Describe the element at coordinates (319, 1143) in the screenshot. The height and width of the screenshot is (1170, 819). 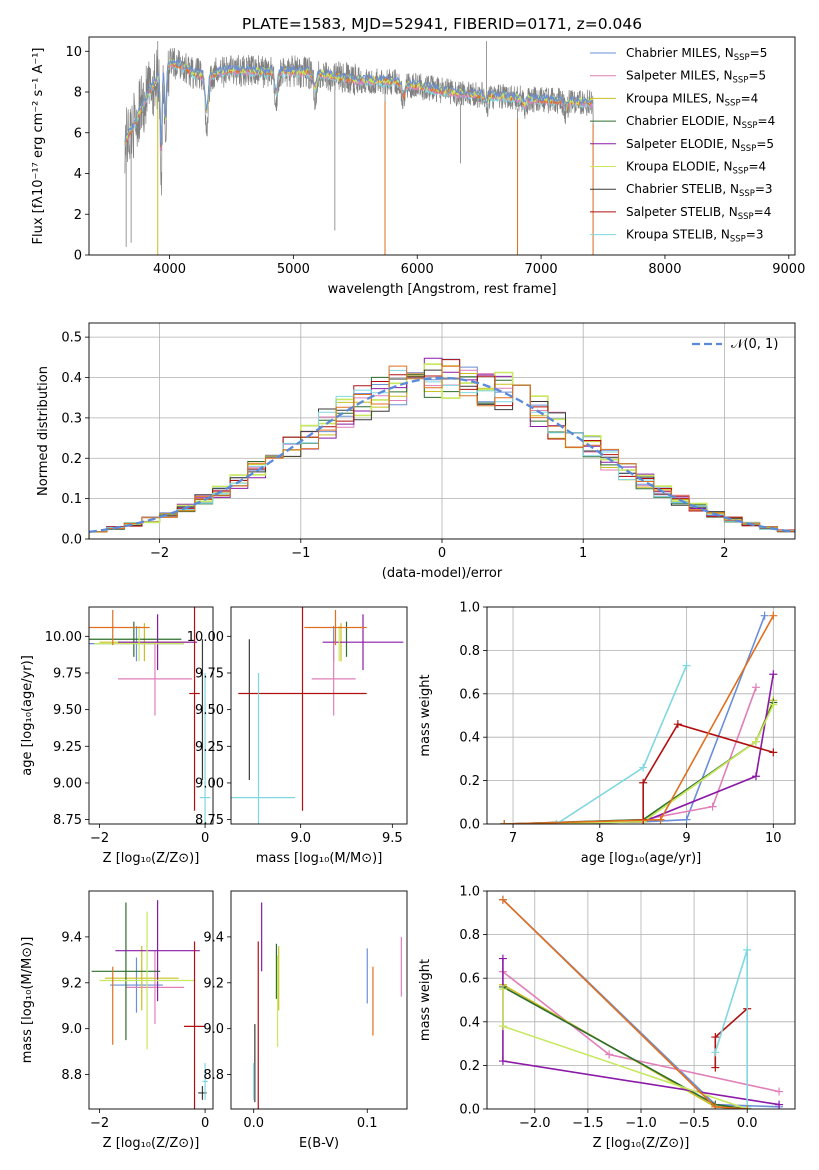
I see `x-axis-label: E(B-V)` at that location.